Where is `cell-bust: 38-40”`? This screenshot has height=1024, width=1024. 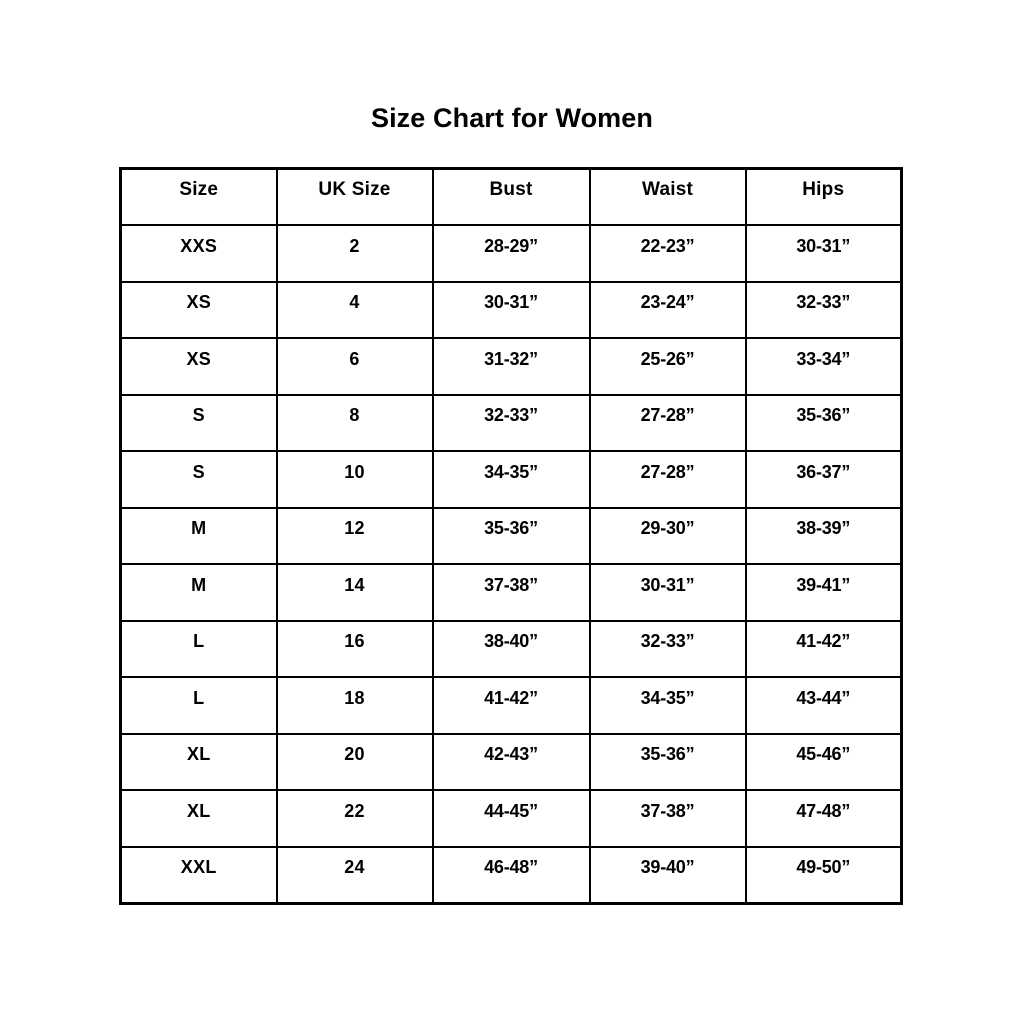
cell-bust: 38-40” is located at coordinates (511, 648).